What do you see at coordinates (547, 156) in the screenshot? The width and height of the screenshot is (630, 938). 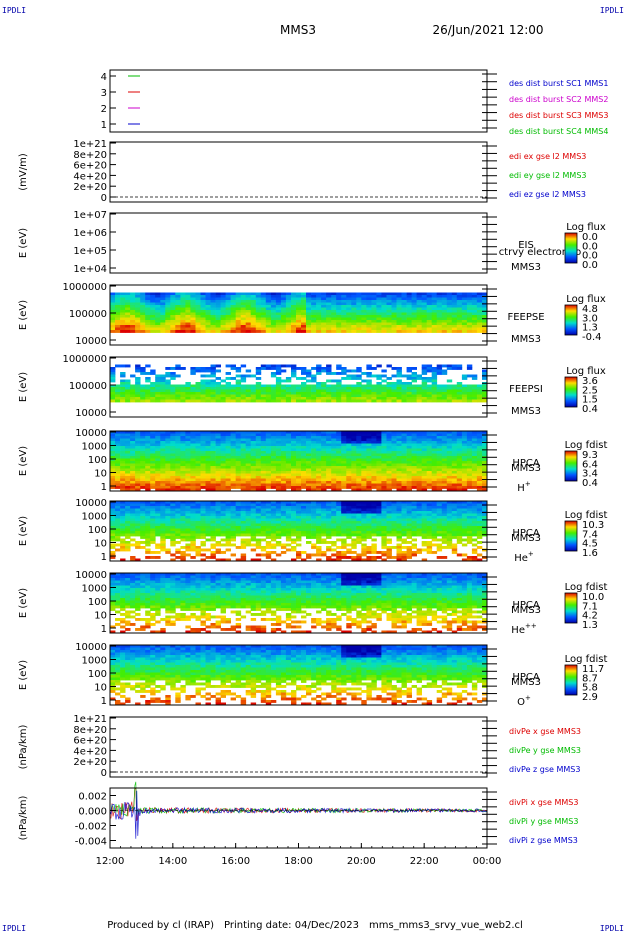 I see `legend-entry: edi ex gse l2 MMS3` at bounding box center [547, 156].